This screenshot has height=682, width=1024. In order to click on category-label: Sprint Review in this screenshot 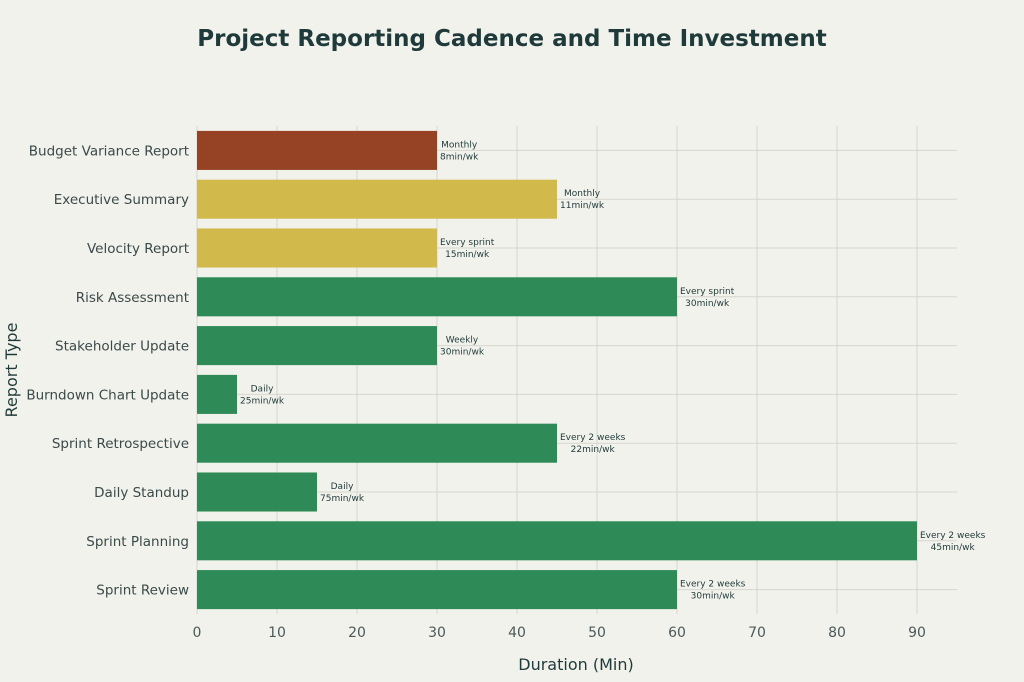, I will do `click(142, 591)`.